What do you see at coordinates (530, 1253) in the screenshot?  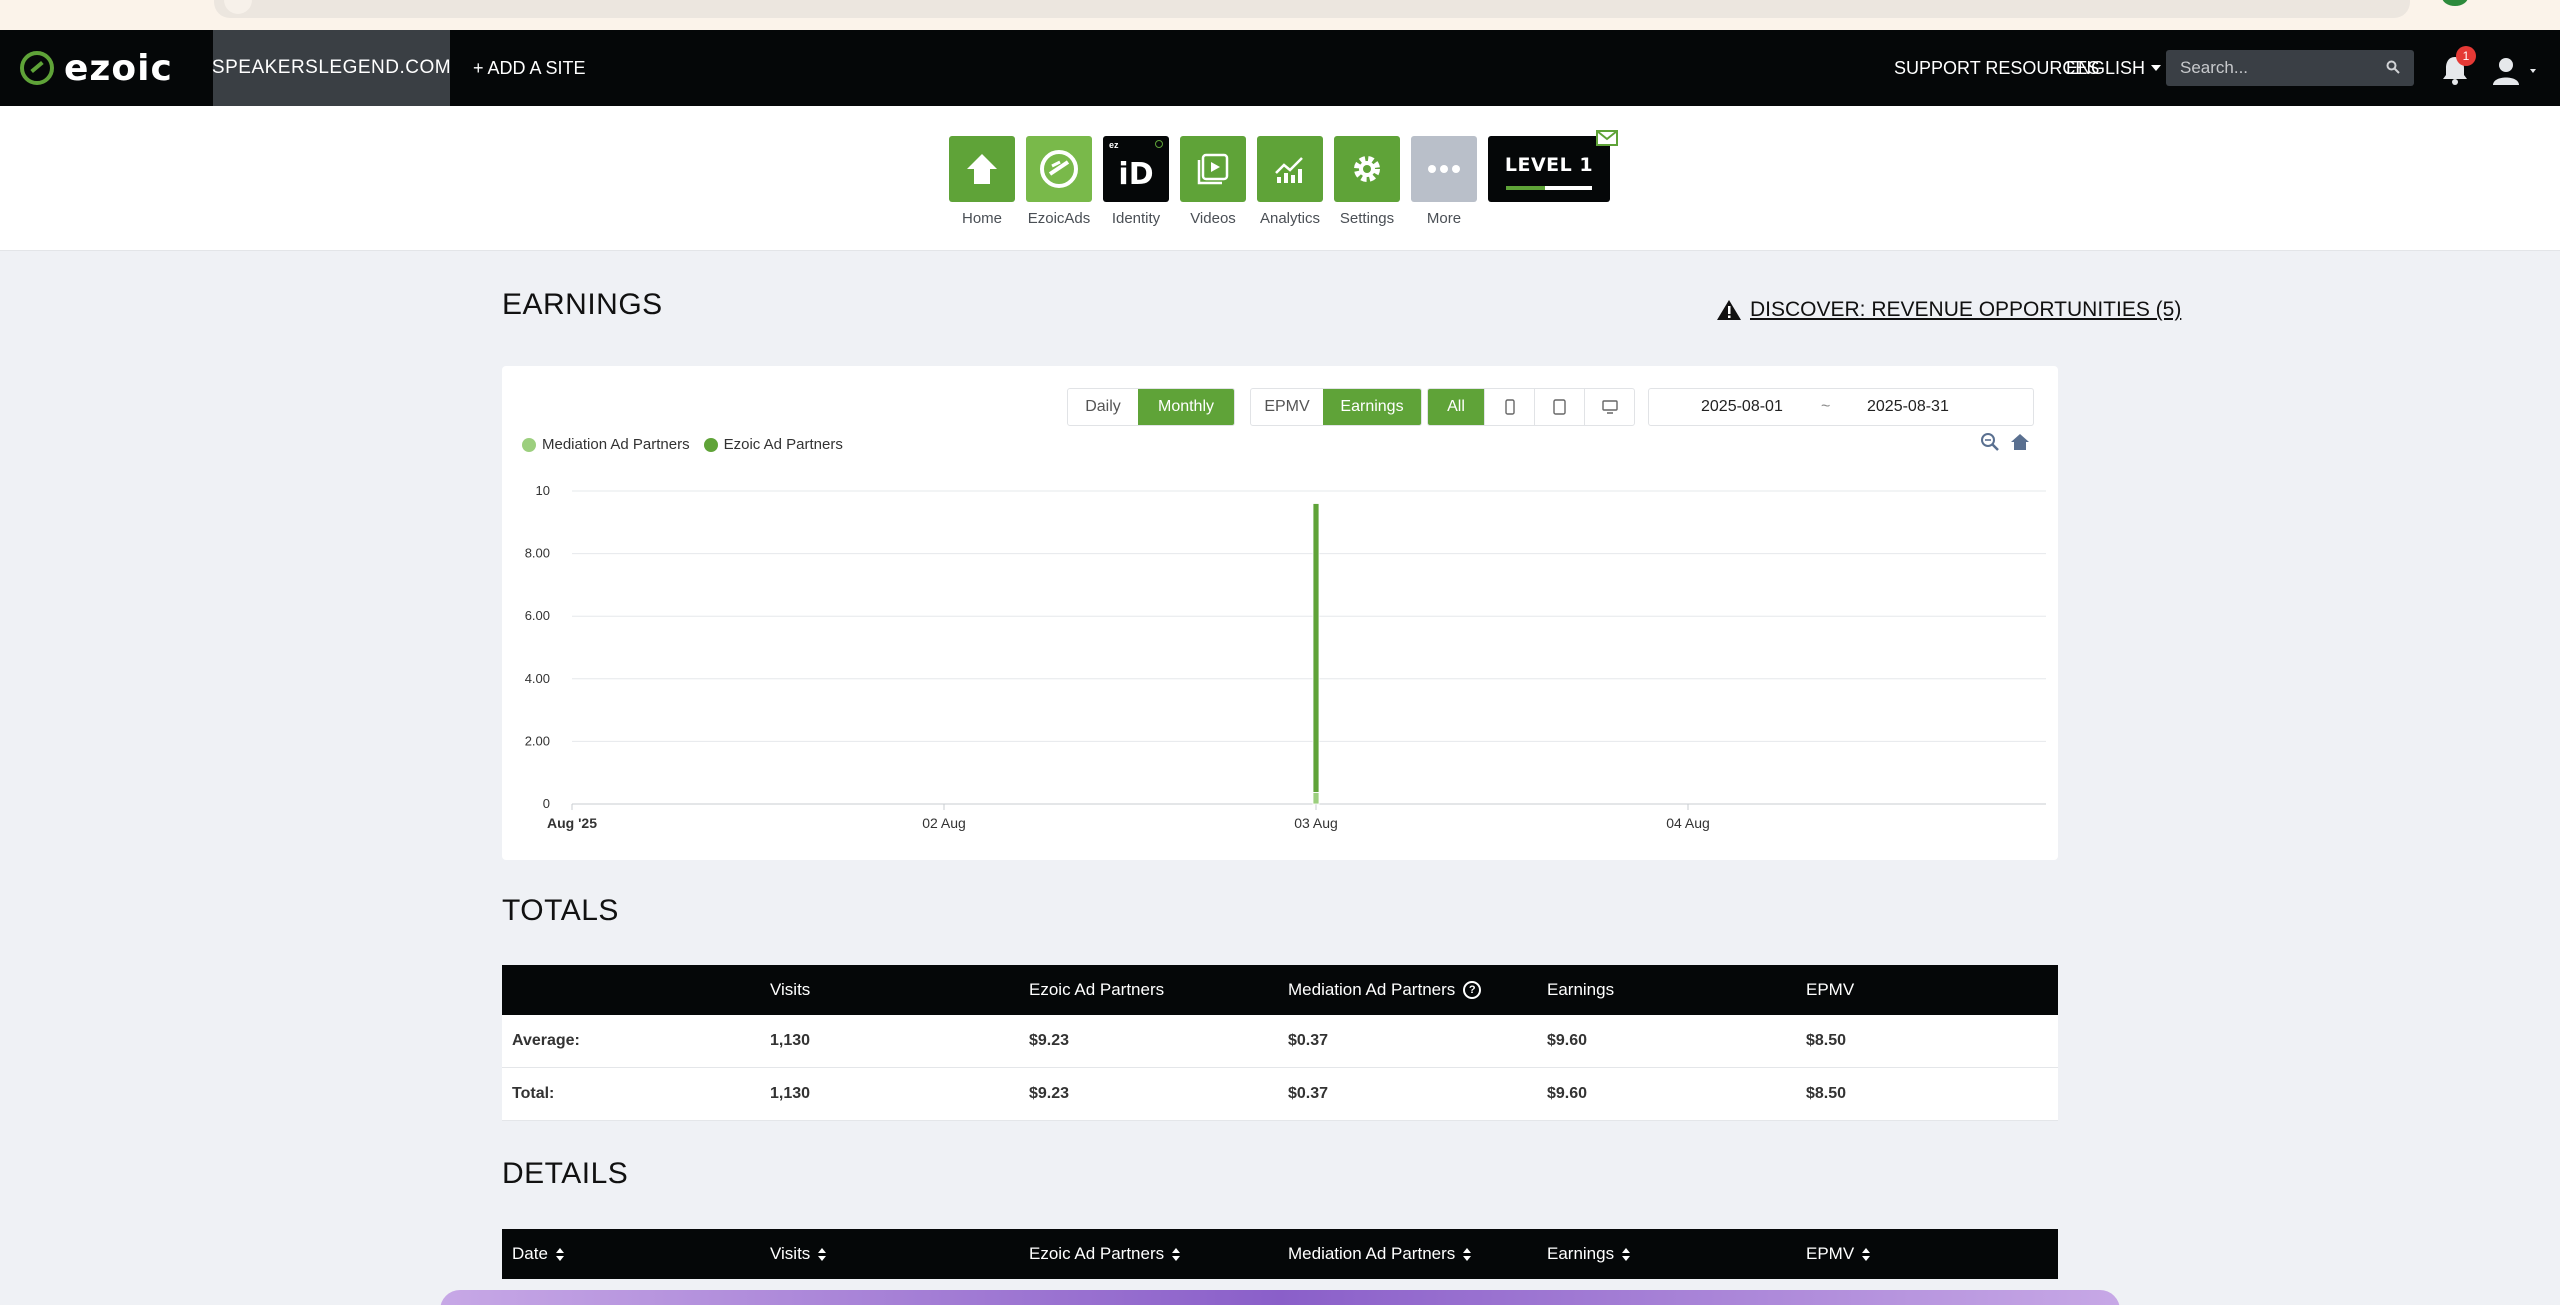 I see `col-label: Date` at bounding box center [530, 1253].